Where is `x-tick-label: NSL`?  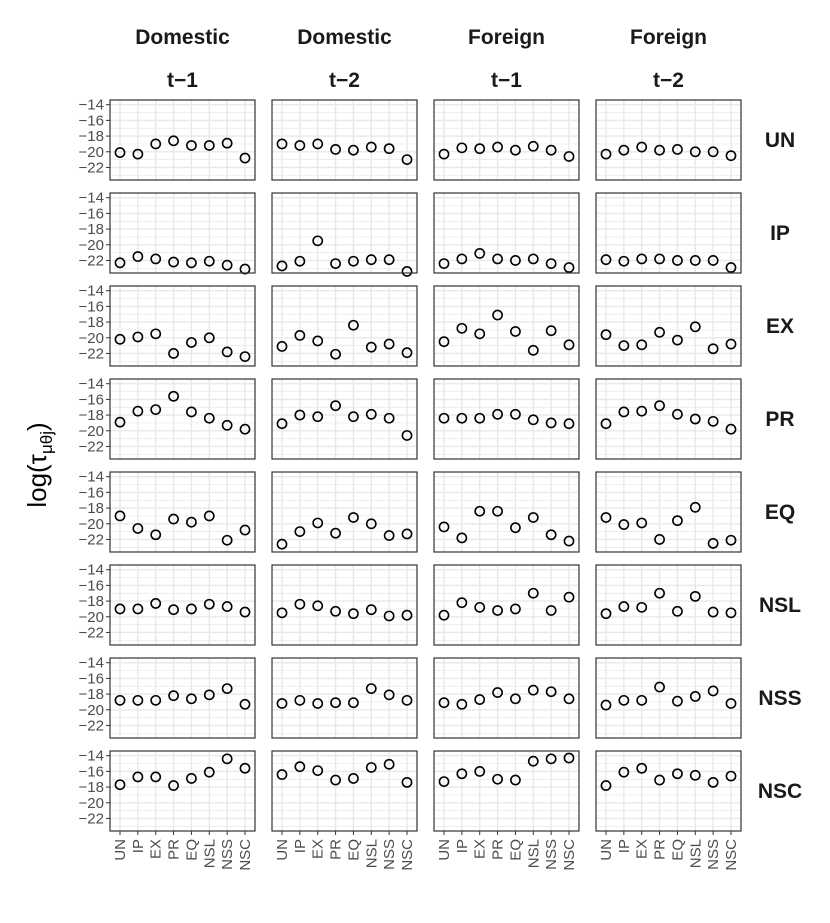
x-tick-label: NSL is located at coordinates (533, 853).